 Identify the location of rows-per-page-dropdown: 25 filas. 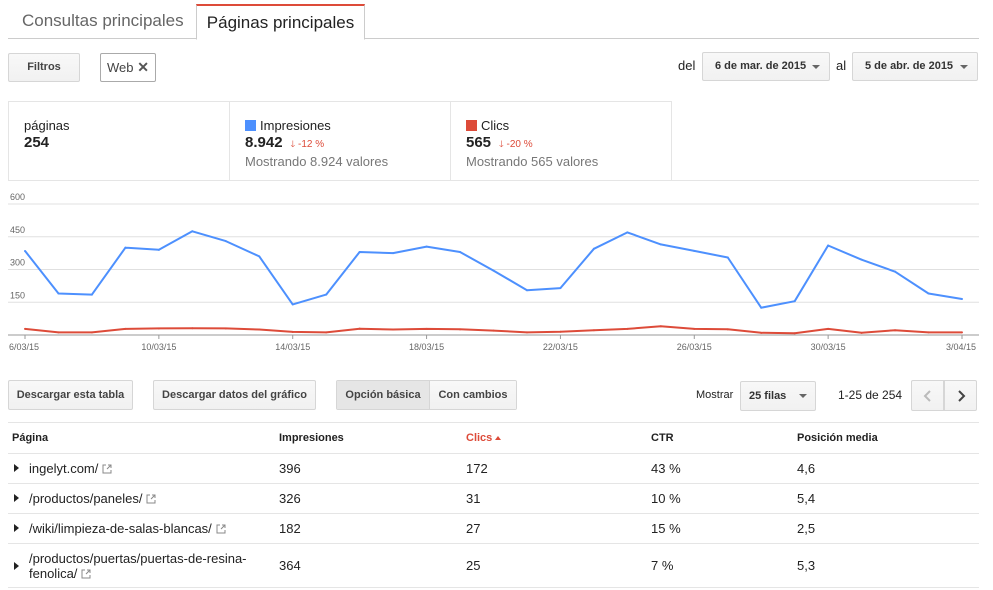
(778, 396).